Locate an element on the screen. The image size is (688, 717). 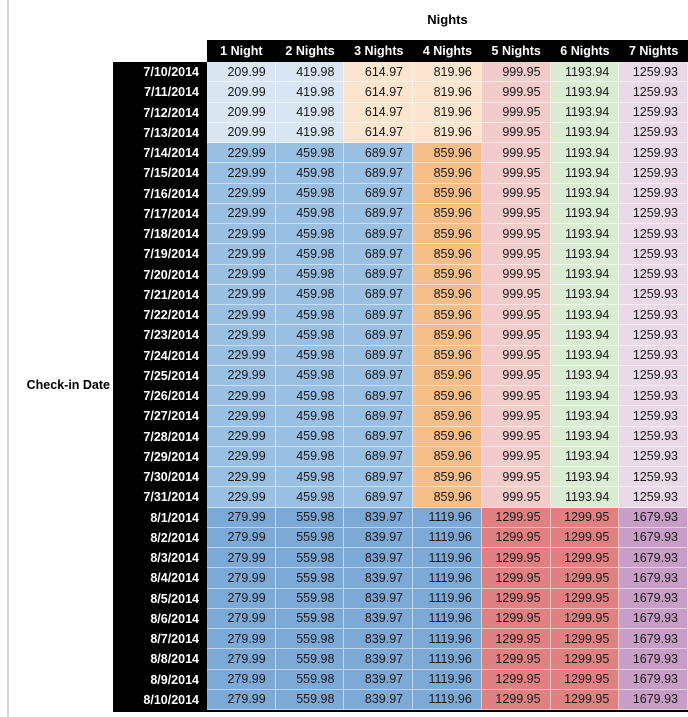
checkin-date-cell: 7/26/2014 is located at coordinates (160, 396).